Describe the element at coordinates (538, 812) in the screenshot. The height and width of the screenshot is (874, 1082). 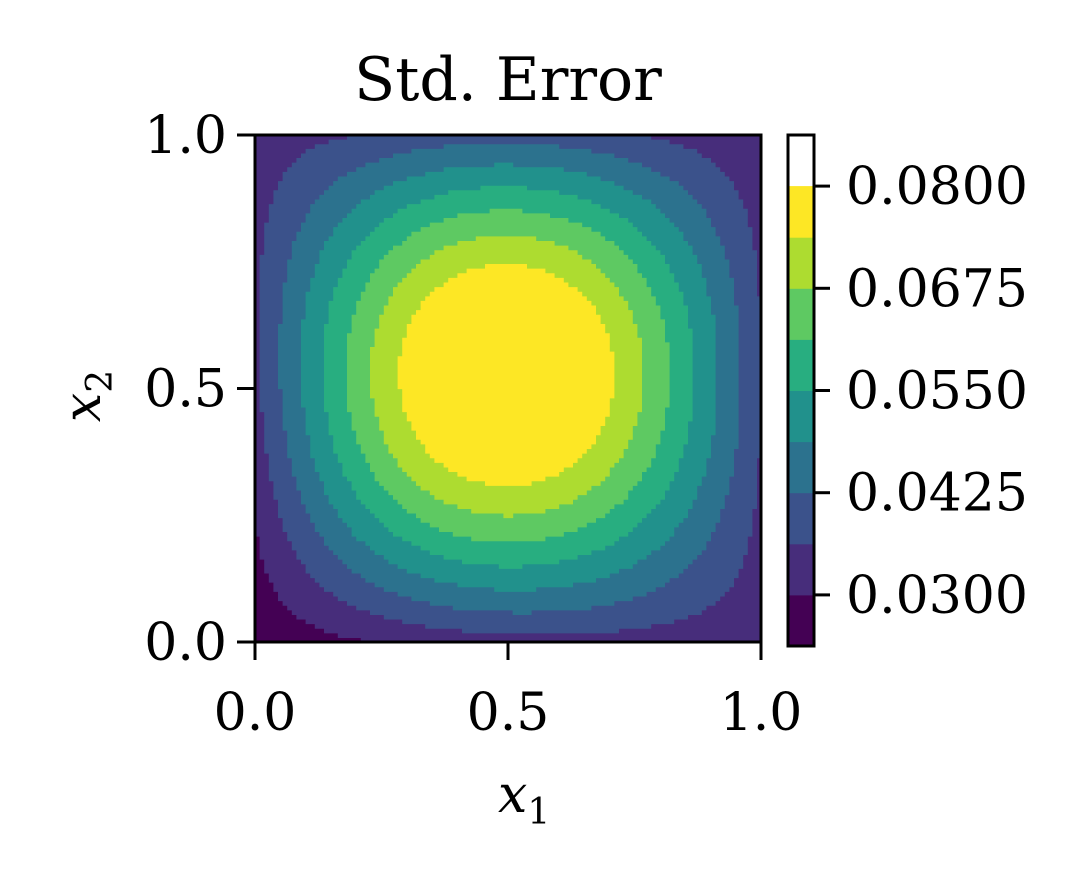
I see `x-axis-label-sub: 1` at that location.